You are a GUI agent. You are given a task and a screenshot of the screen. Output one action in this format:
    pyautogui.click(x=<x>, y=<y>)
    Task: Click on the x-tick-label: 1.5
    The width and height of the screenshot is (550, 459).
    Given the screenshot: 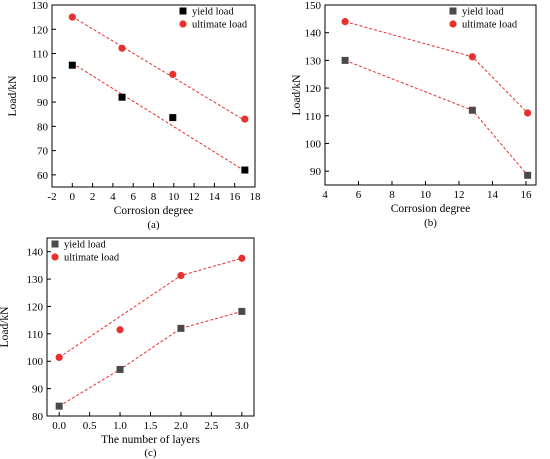 What is the action you would take?
    pyautogui.click(x=151, y=426)
    